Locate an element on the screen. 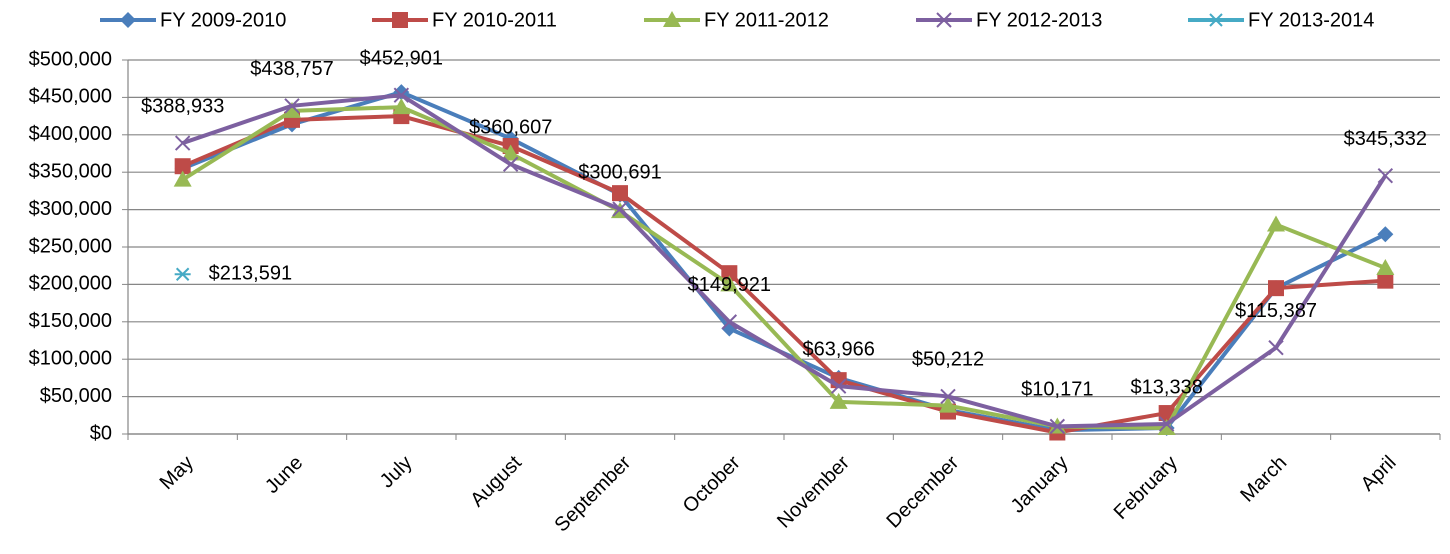 The width and height of the screenshot is (1450, 554). y-tick-label: $250,000 is located at coordinates (70, 246).